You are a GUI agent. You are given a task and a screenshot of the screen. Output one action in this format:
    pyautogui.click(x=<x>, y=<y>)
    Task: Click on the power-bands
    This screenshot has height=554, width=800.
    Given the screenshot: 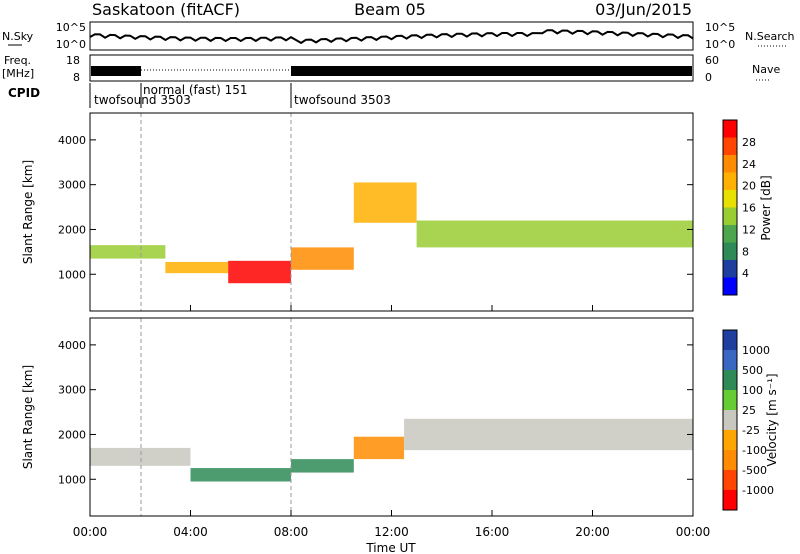 What is the action you would take?
    pyautogui.click(x=391, y=233)
    